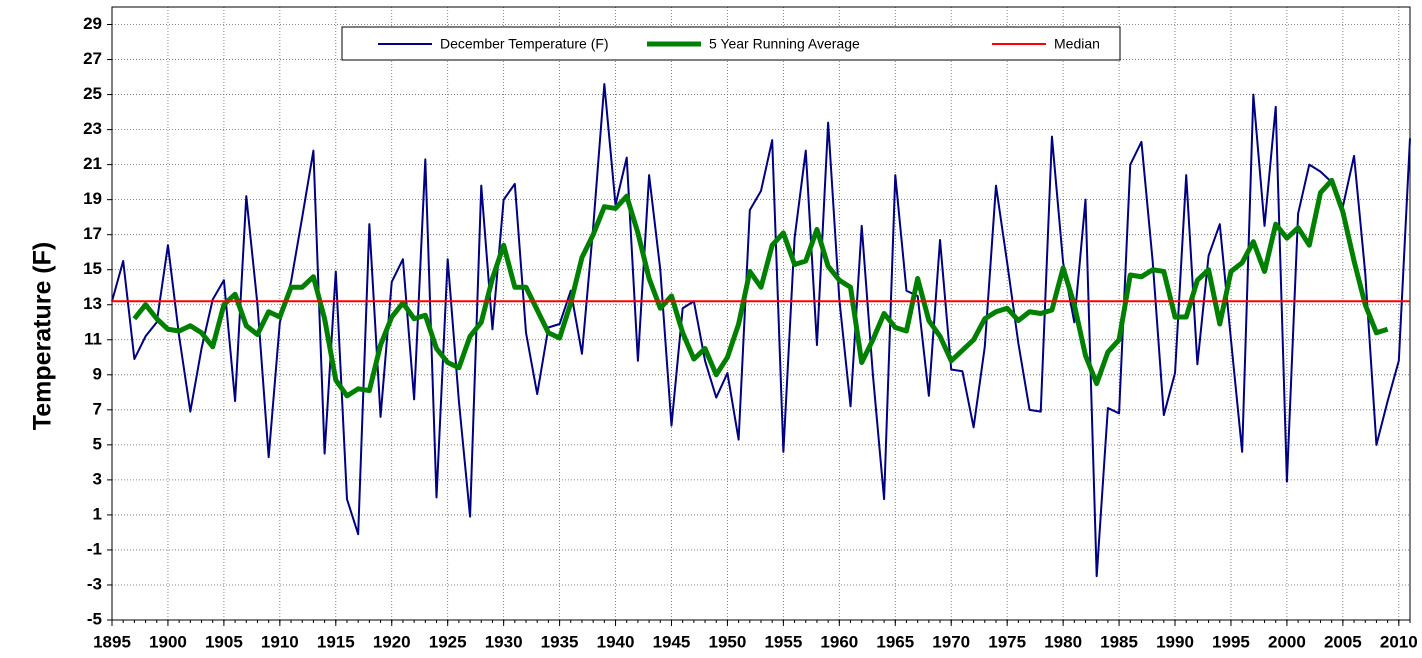 The width and height of the screenshot is (1422, 658). Describe the element at coordinates (43, 336) in the screenshot. I see `y-axis-label: Temperature (F)` at that location.